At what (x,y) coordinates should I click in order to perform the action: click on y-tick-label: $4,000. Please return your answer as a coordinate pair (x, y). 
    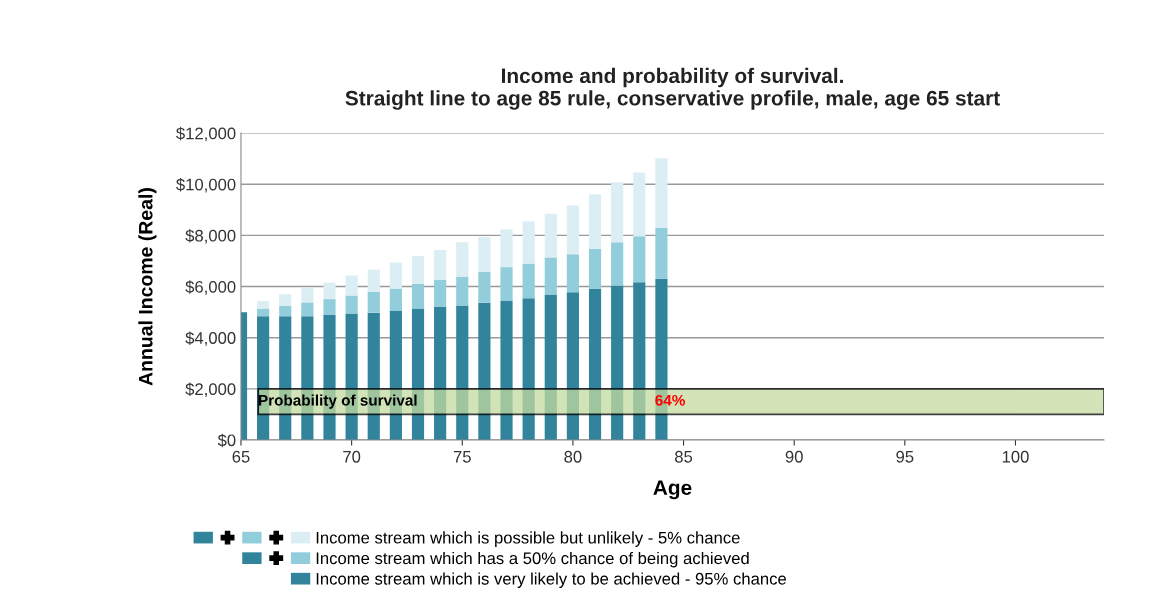
    Looking at the image, I should click on (210, 338).